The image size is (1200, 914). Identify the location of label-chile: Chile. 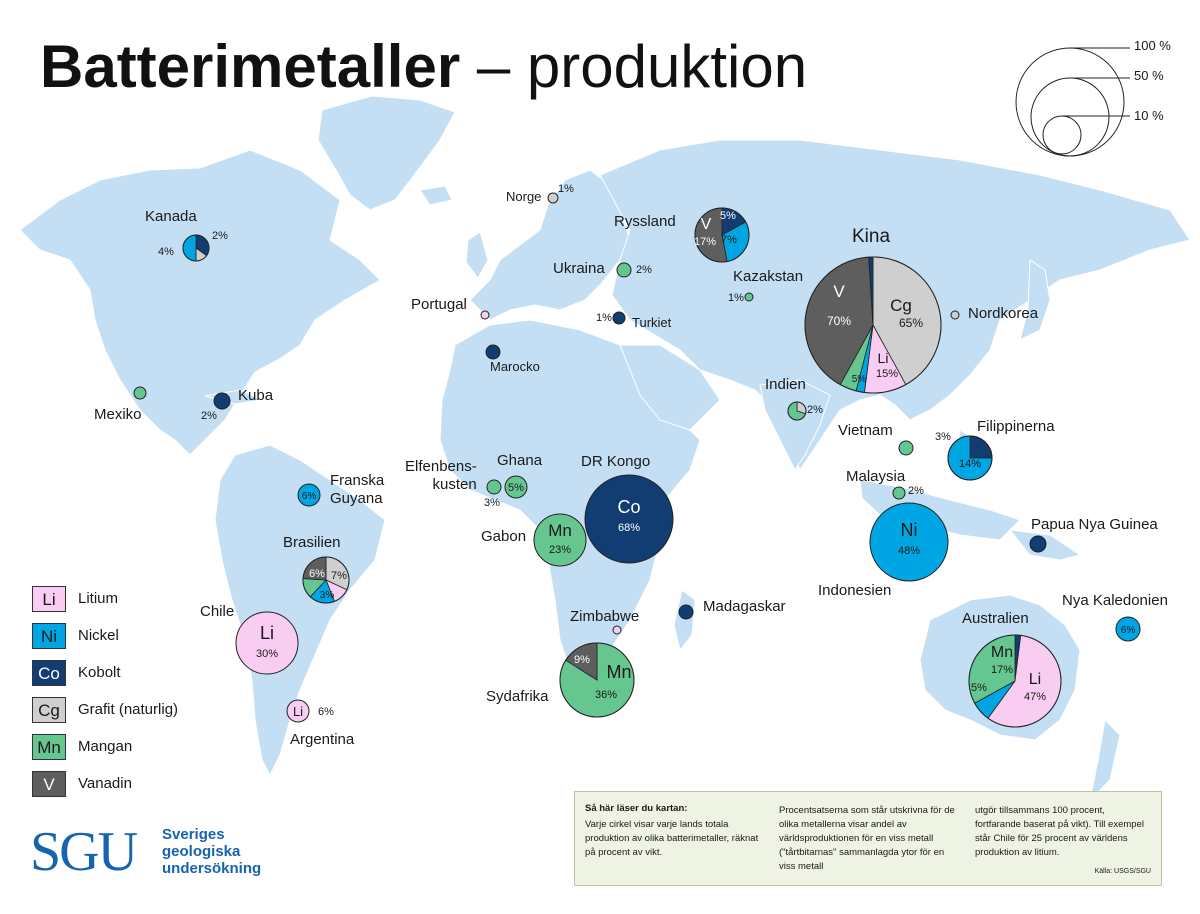
(217, 611).